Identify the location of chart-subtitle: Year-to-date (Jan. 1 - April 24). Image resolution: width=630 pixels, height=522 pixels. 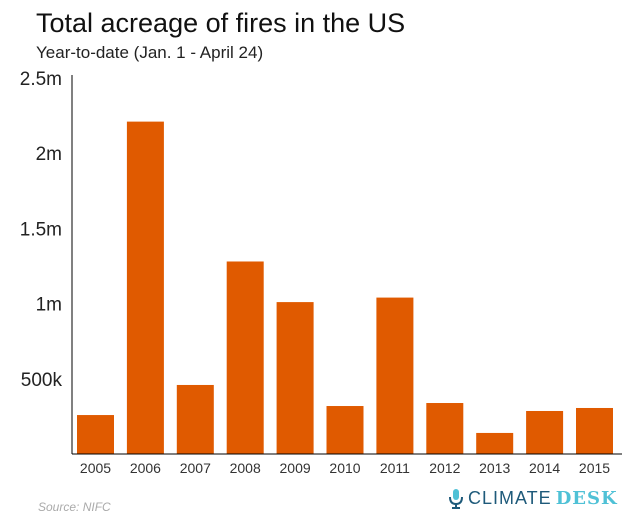
(150, 52).